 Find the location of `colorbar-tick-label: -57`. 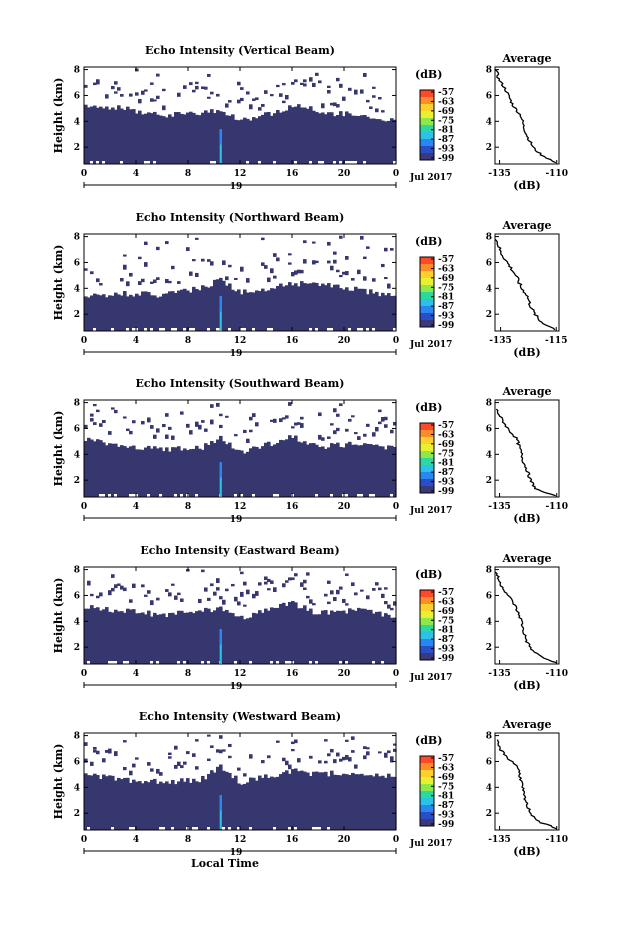

colorbar-tick-label: -57 is located at coordinates (446, 593).